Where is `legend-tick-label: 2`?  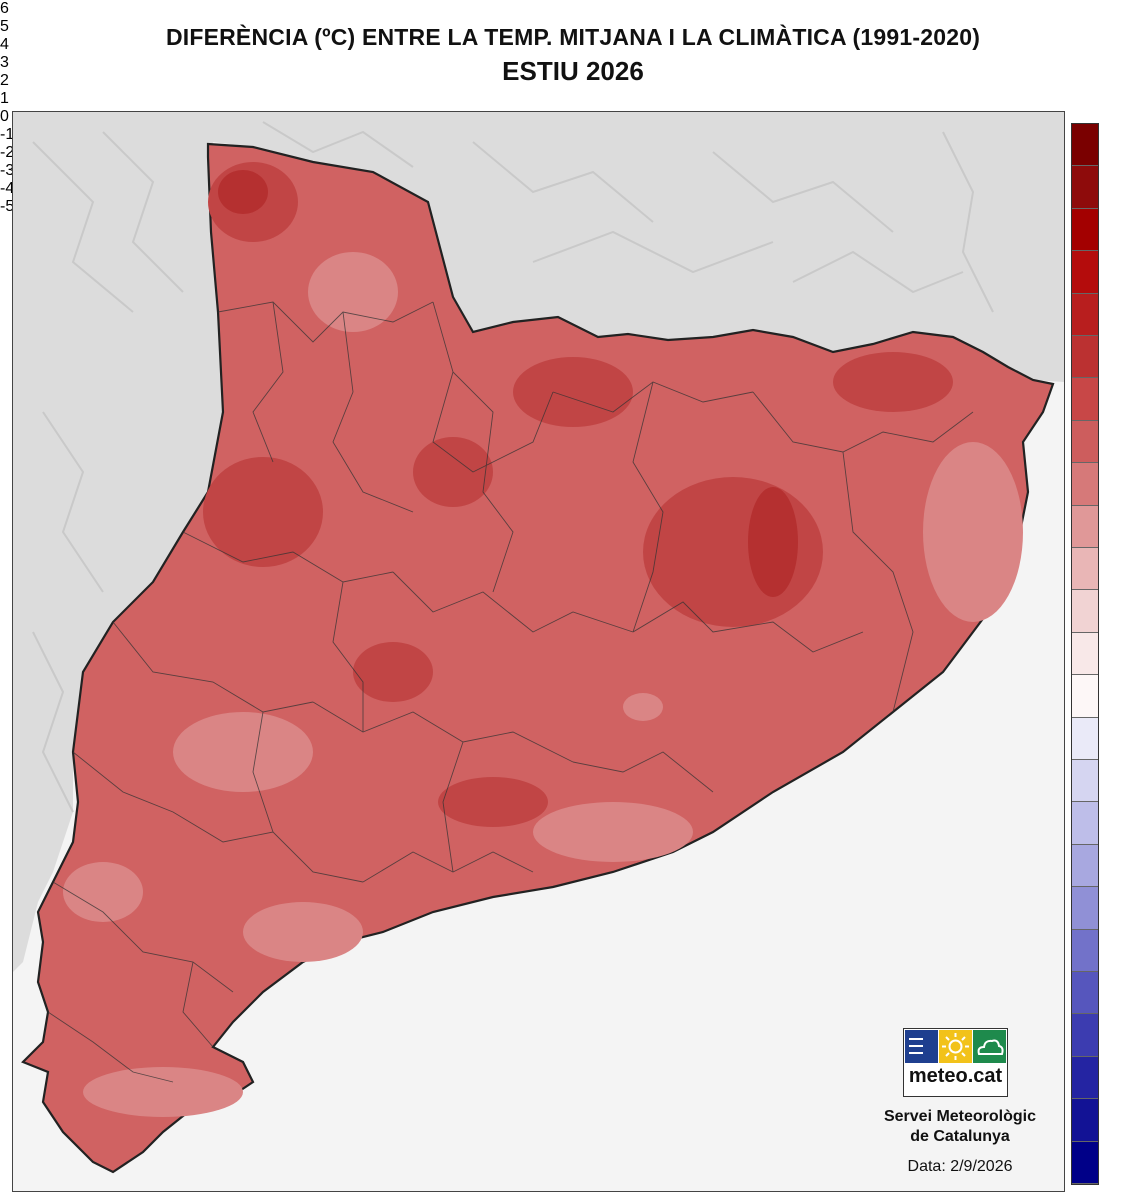
legend-tick-label: 2 is located at coordinates (4, 80).